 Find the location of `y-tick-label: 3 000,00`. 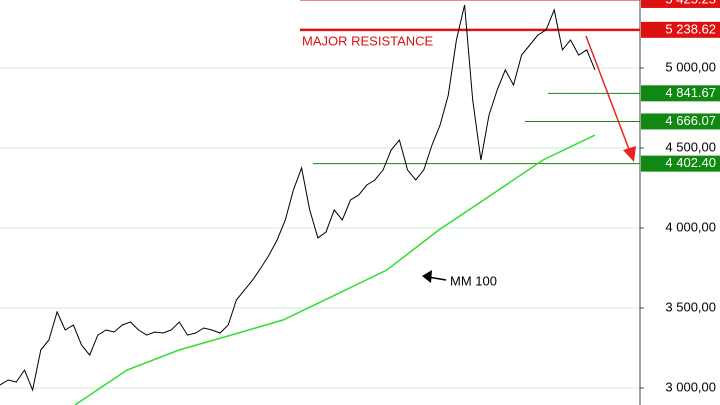

y-tick-label: 3 000,00 is located at coordinates (690, 386).